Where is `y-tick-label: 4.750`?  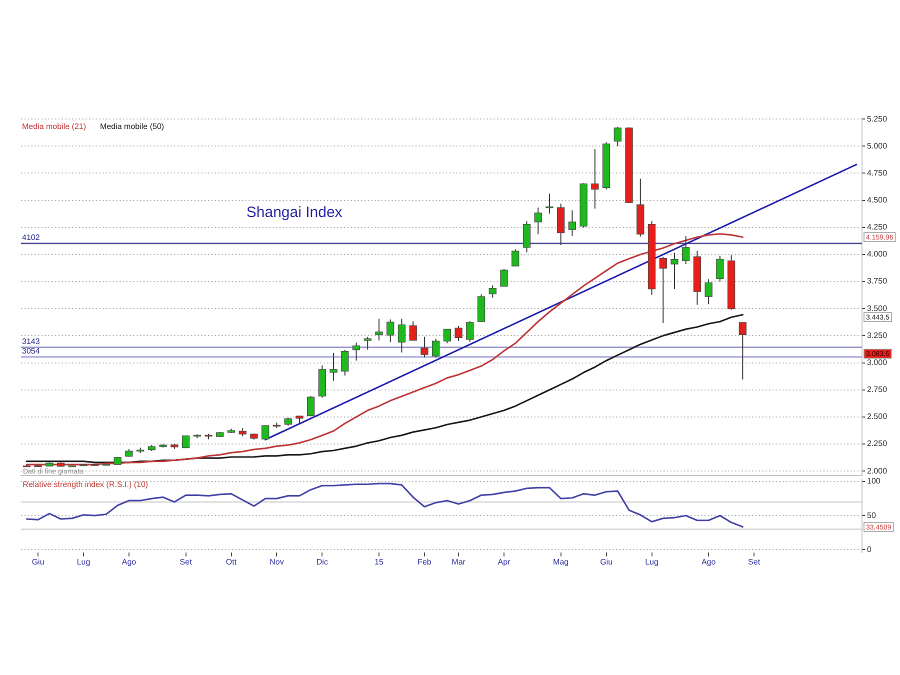 y-tick-label: 4.750 is located at coordinates (877, 173).